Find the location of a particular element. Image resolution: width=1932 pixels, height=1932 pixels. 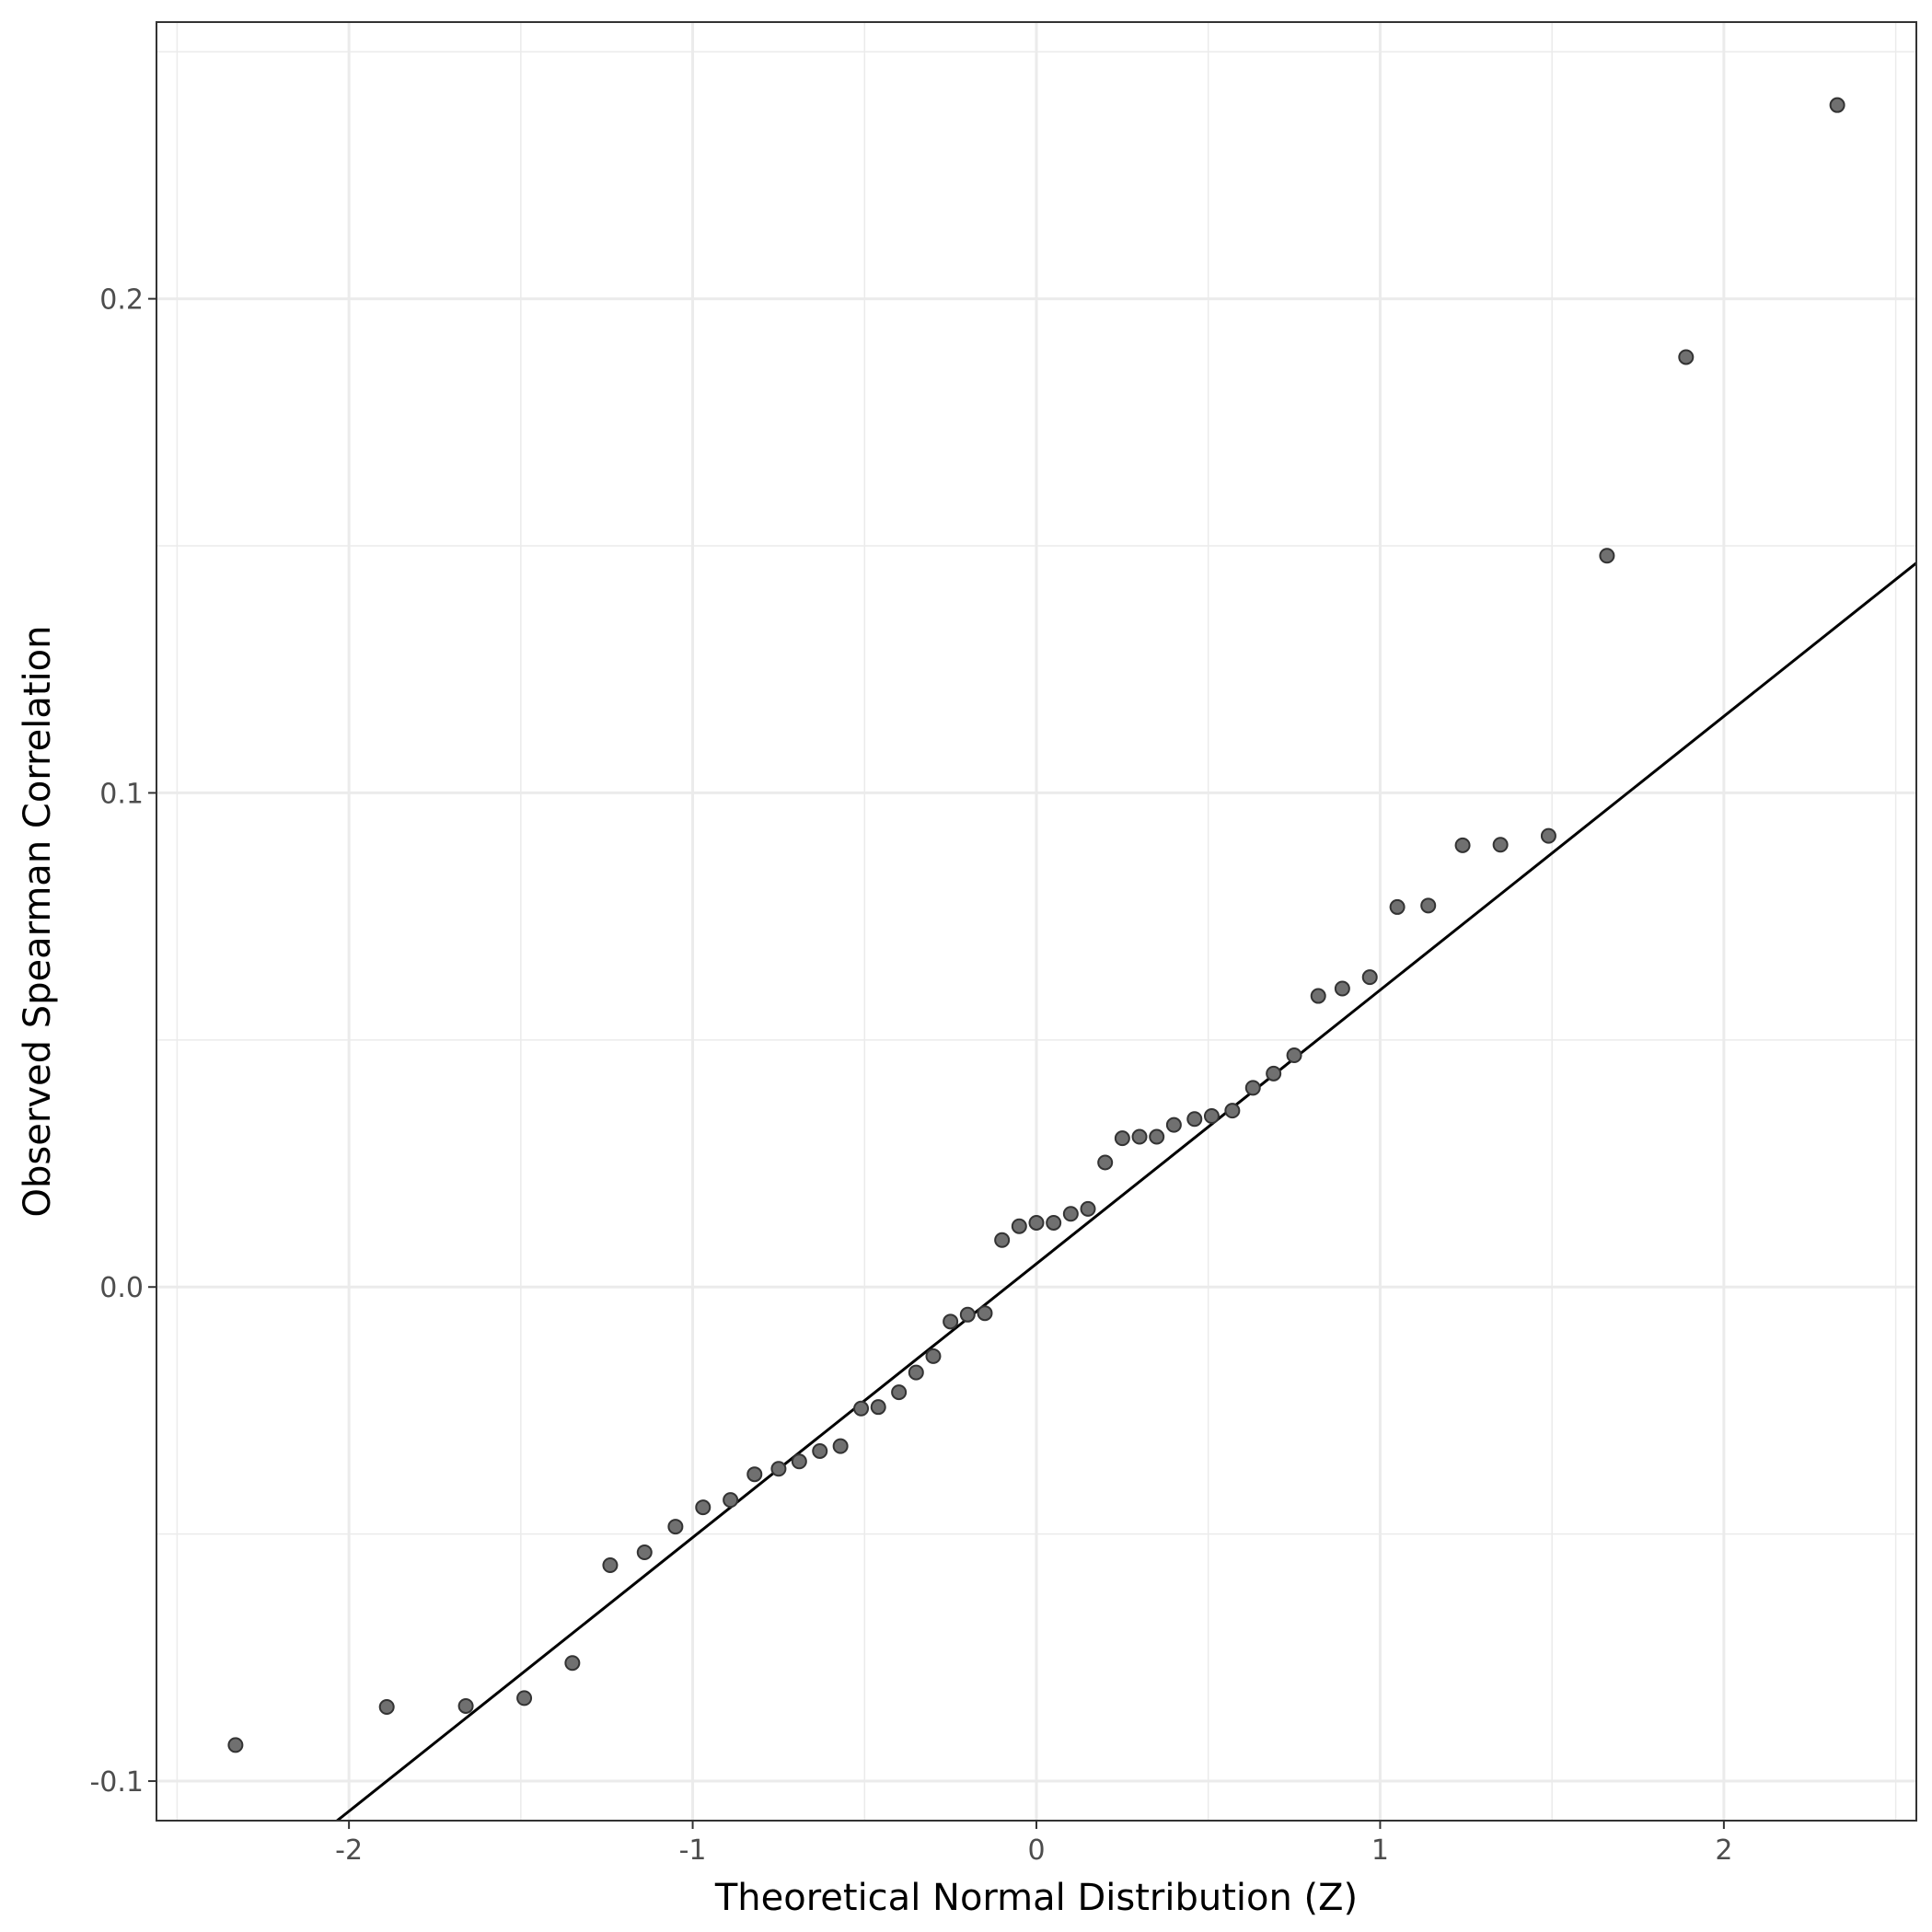

x-axis-title: Theoretical Normal Distribution (Z) is located at coordinates (1036, 1898).